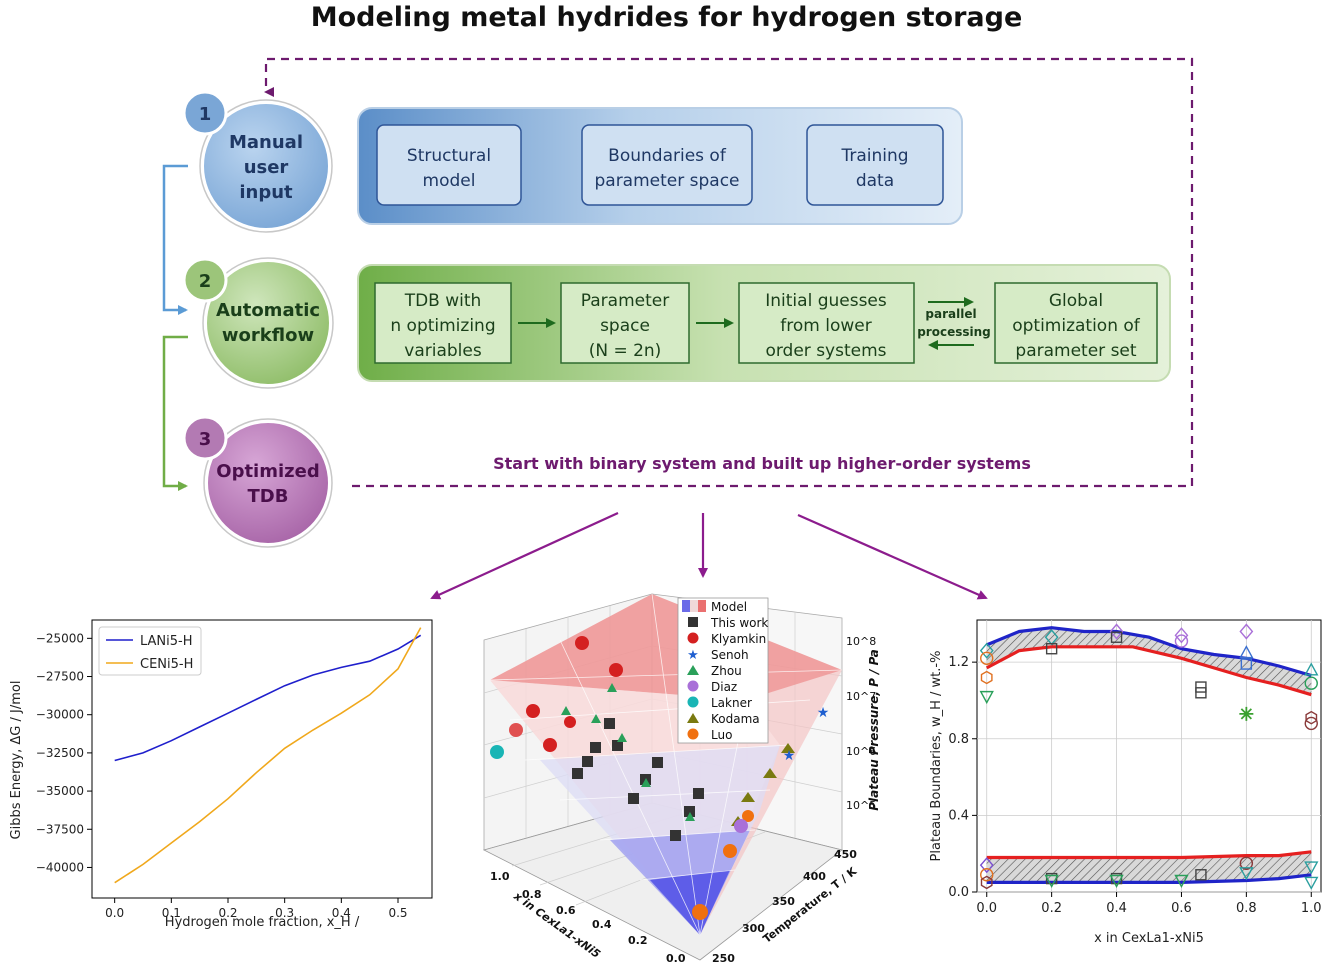 This screenshot has width=1333, height=970. What do you see at coordinates (266, 142) in the screenshot?
I see `step-1-line1: Manual` at bounding box center [266, 142].